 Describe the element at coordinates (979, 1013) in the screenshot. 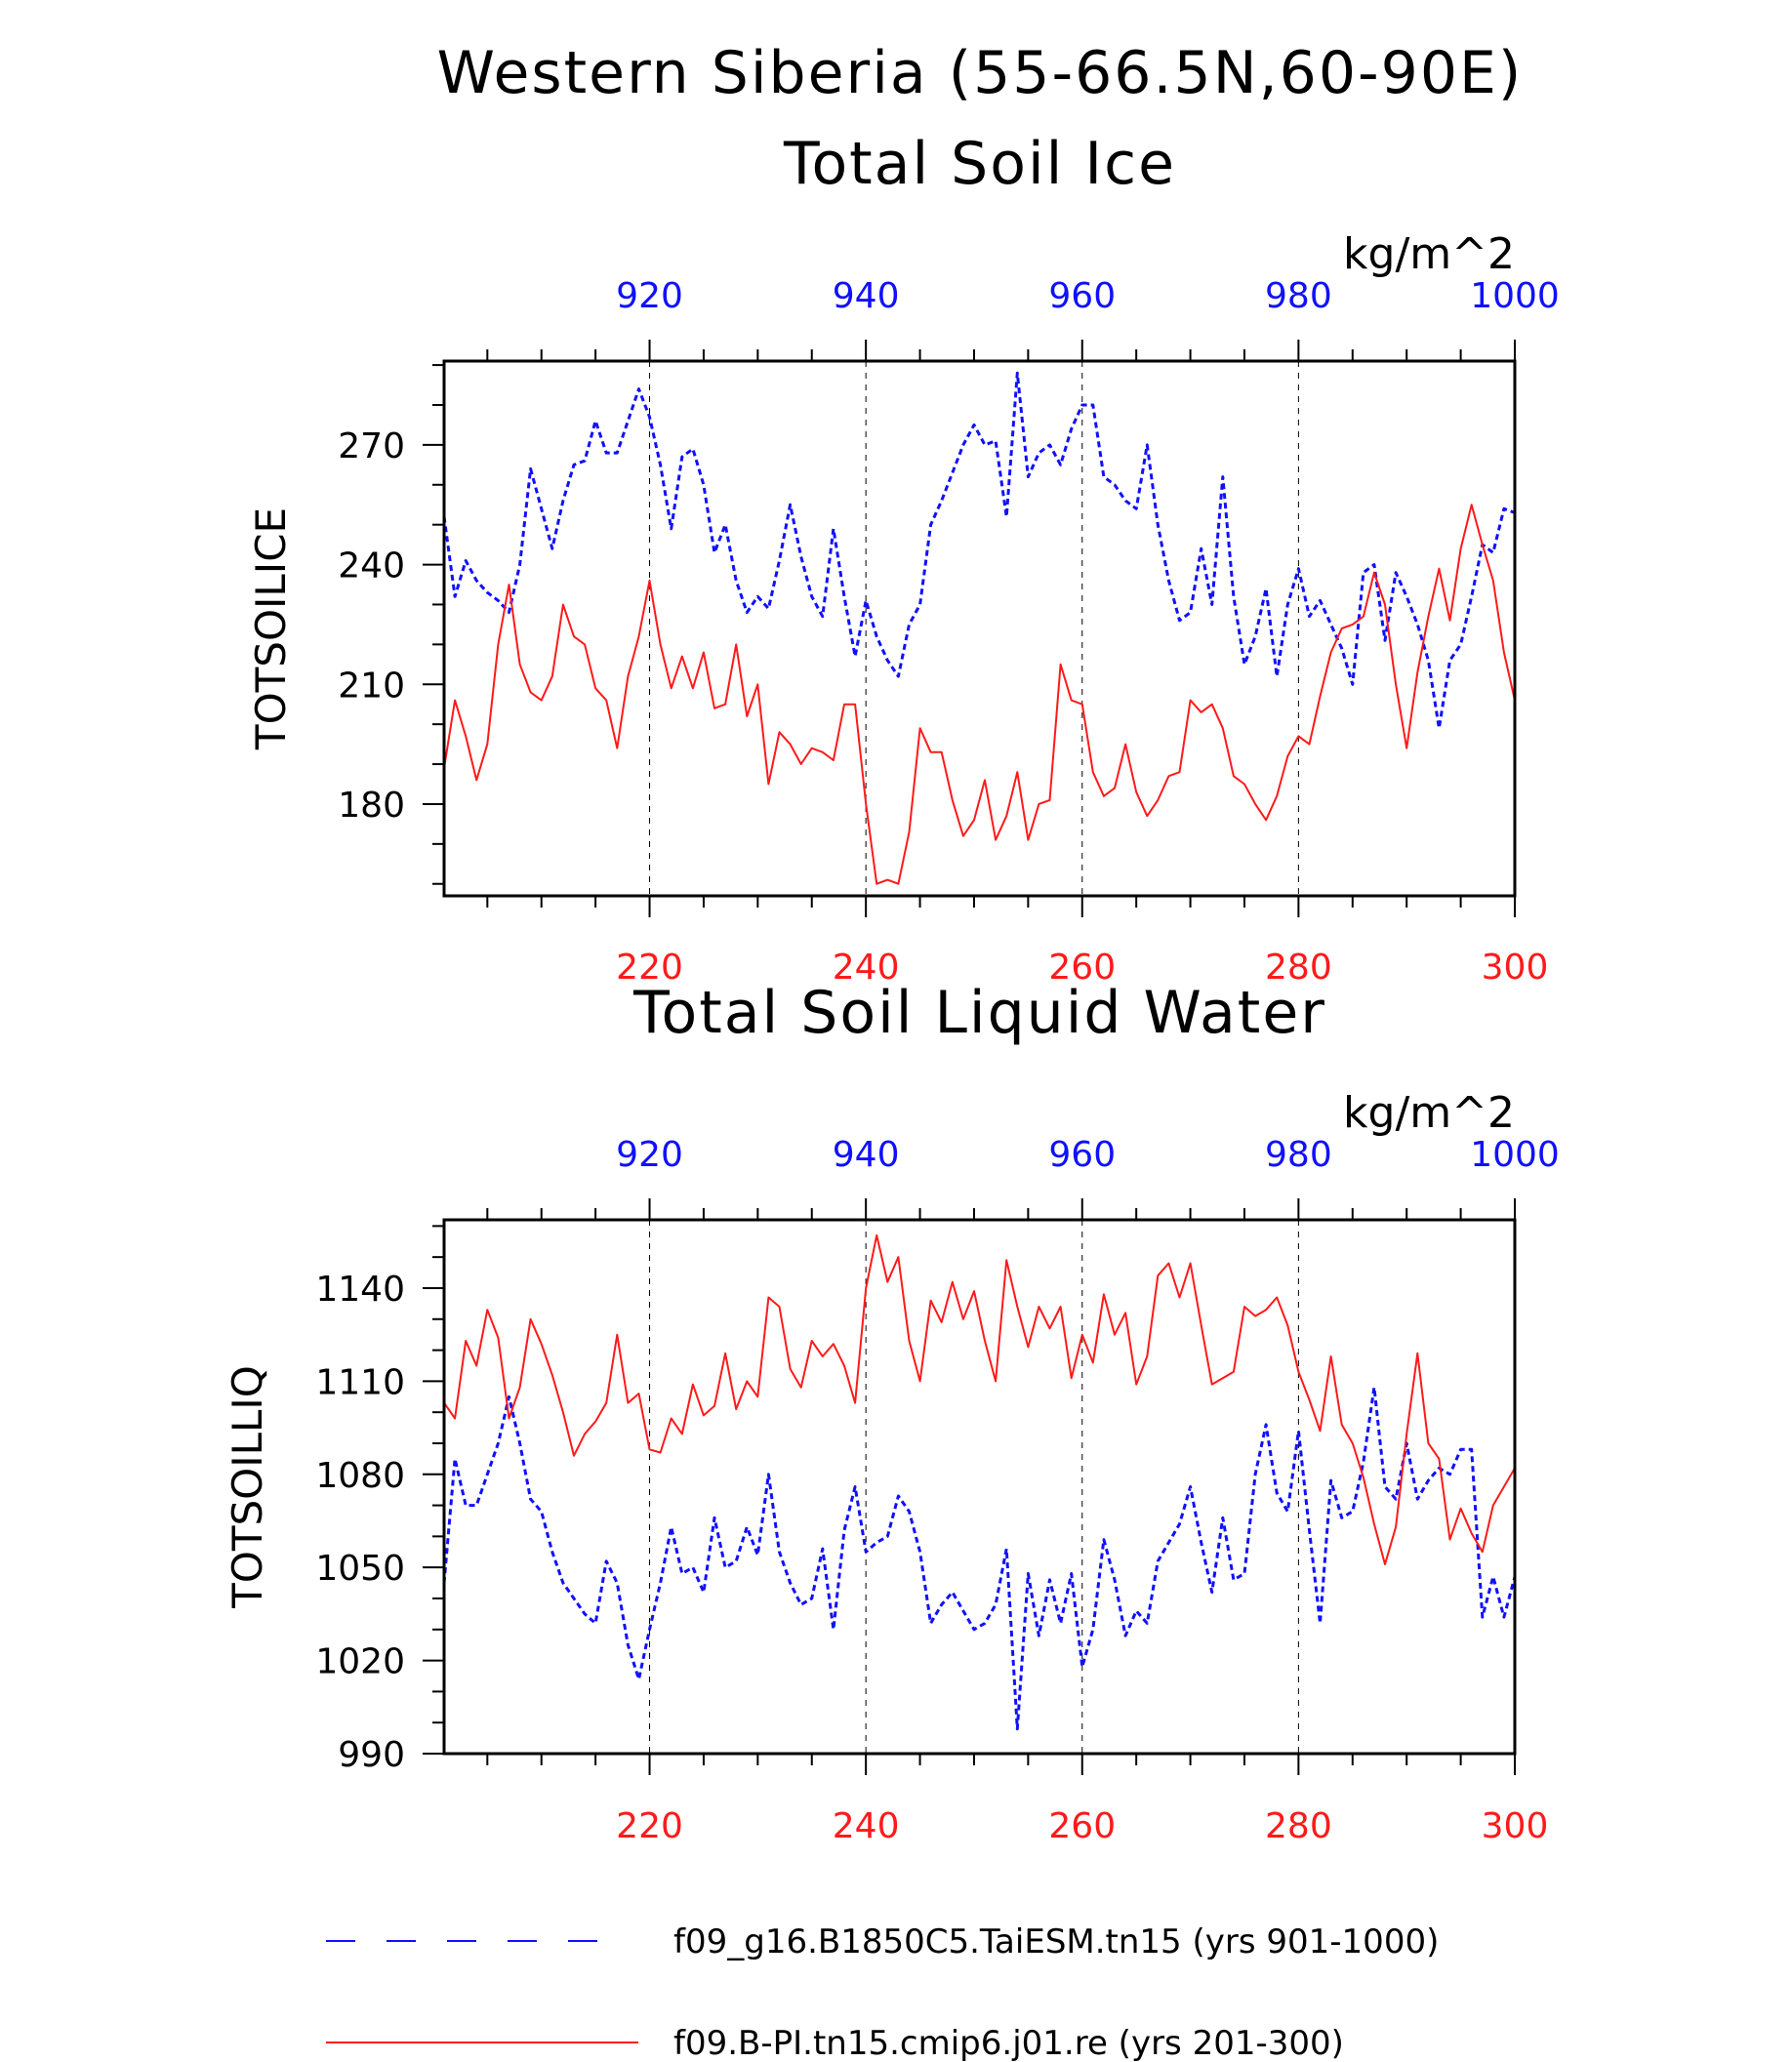

I see `panel2-title: Total Soil Liquid Water` at that location.